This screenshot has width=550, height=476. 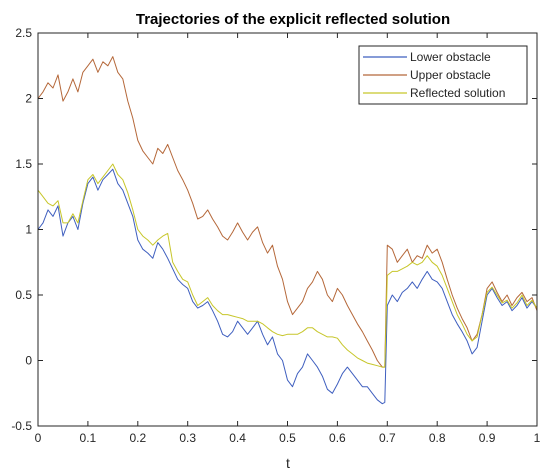 What do you see at coordinates (288, 463) in the screenshot?
I see `x-axis-label: t` at bounding box center [288, 463].